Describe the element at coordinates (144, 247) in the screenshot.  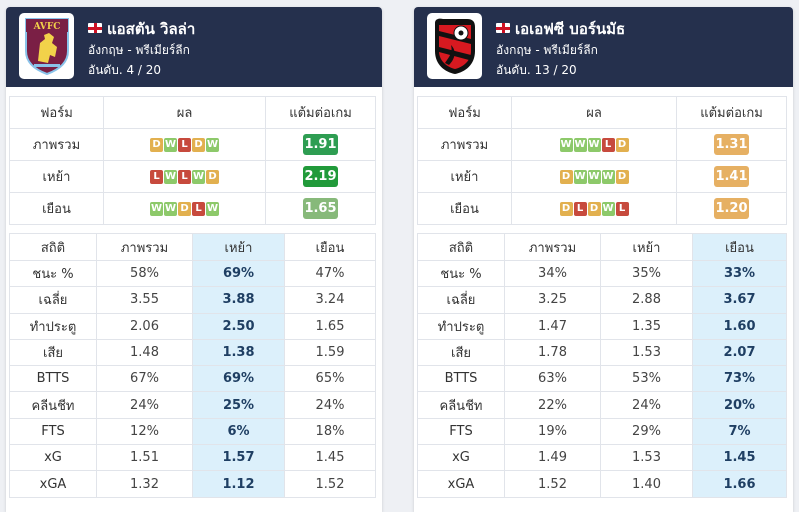
I see `col-header-overall: ภาพรวม` at that location.